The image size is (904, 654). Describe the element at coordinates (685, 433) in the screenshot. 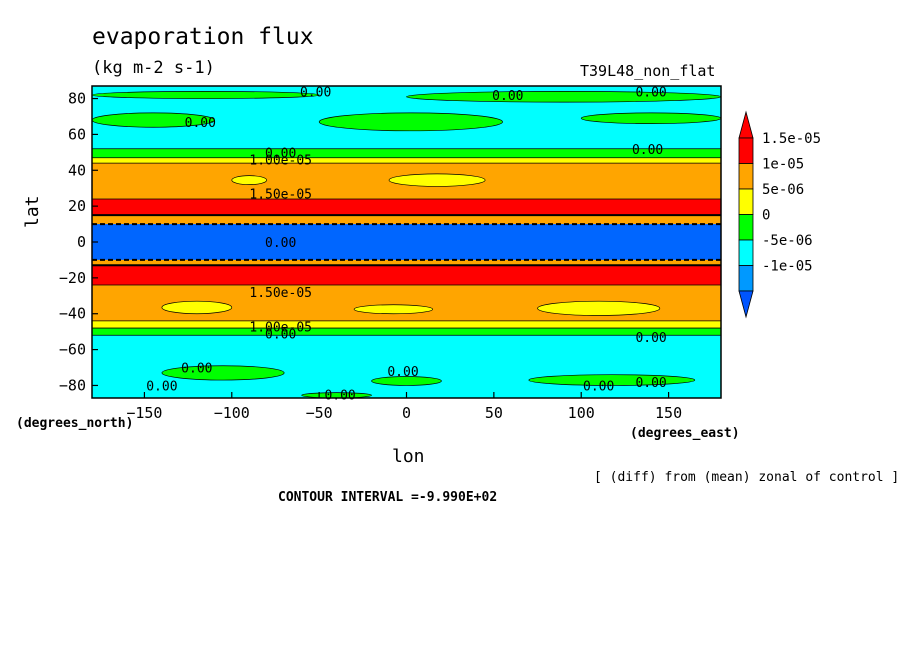

I see `x-unit-note: (degrees_east)` at that location.